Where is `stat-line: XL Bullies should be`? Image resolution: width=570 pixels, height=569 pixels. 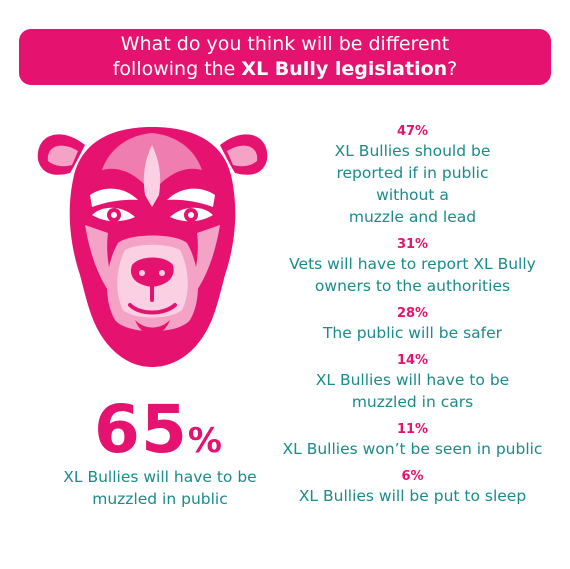
stat-line: XL Bullies should be is located at coordinates (412, 151).